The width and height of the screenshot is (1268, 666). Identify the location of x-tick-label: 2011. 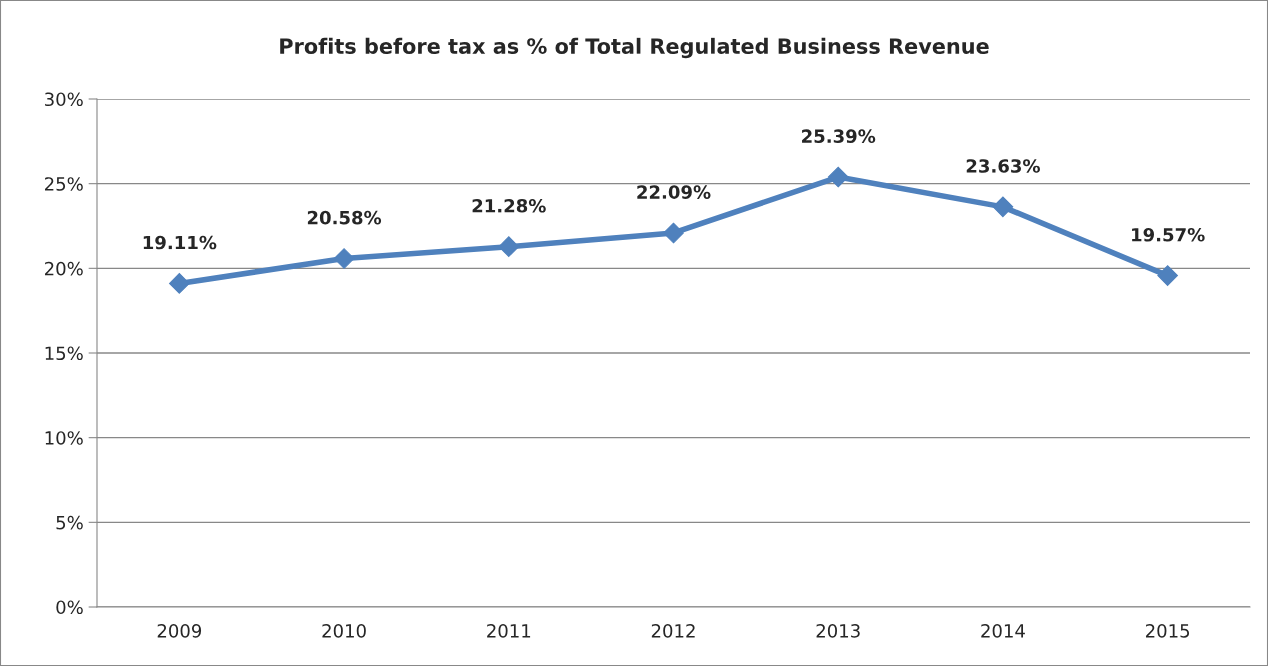
(509, 630).